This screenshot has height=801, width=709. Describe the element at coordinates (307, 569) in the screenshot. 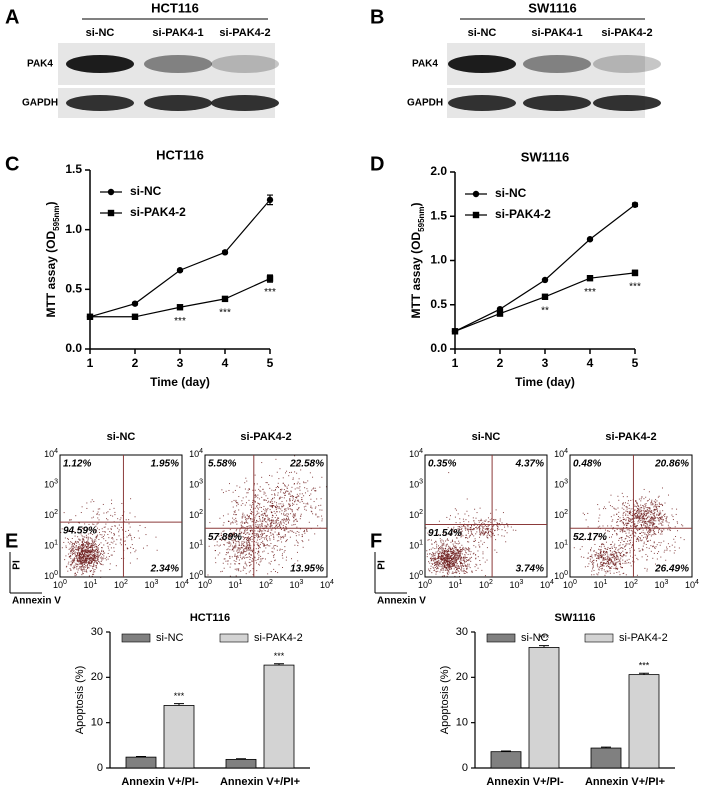

I see `quadrant-percent: 13.95%` at that location.